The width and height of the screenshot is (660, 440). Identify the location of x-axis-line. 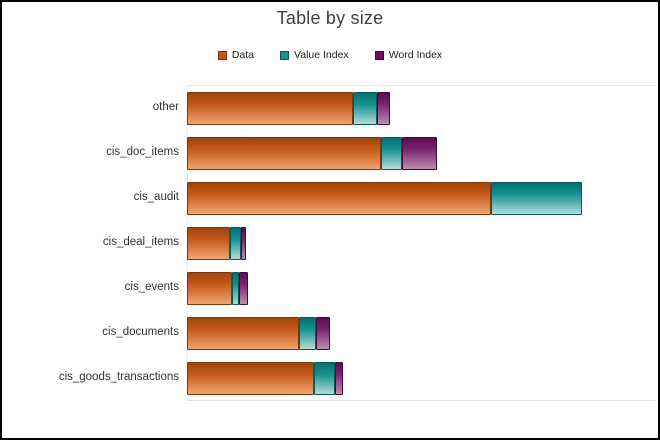
(421, 400).